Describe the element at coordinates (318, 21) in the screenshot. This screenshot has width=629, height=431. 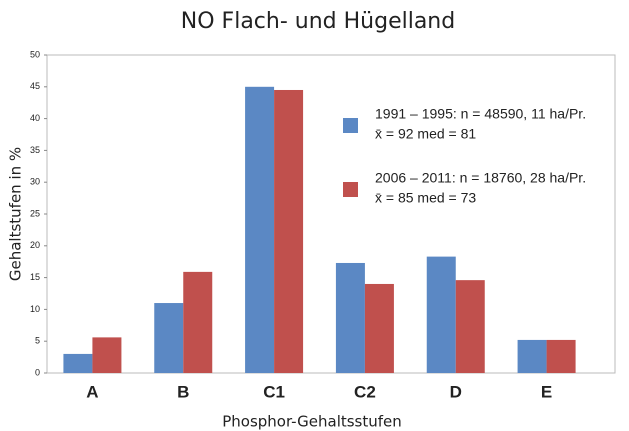
I see `chart-title: NO Flach- und Hügelland` at that location.